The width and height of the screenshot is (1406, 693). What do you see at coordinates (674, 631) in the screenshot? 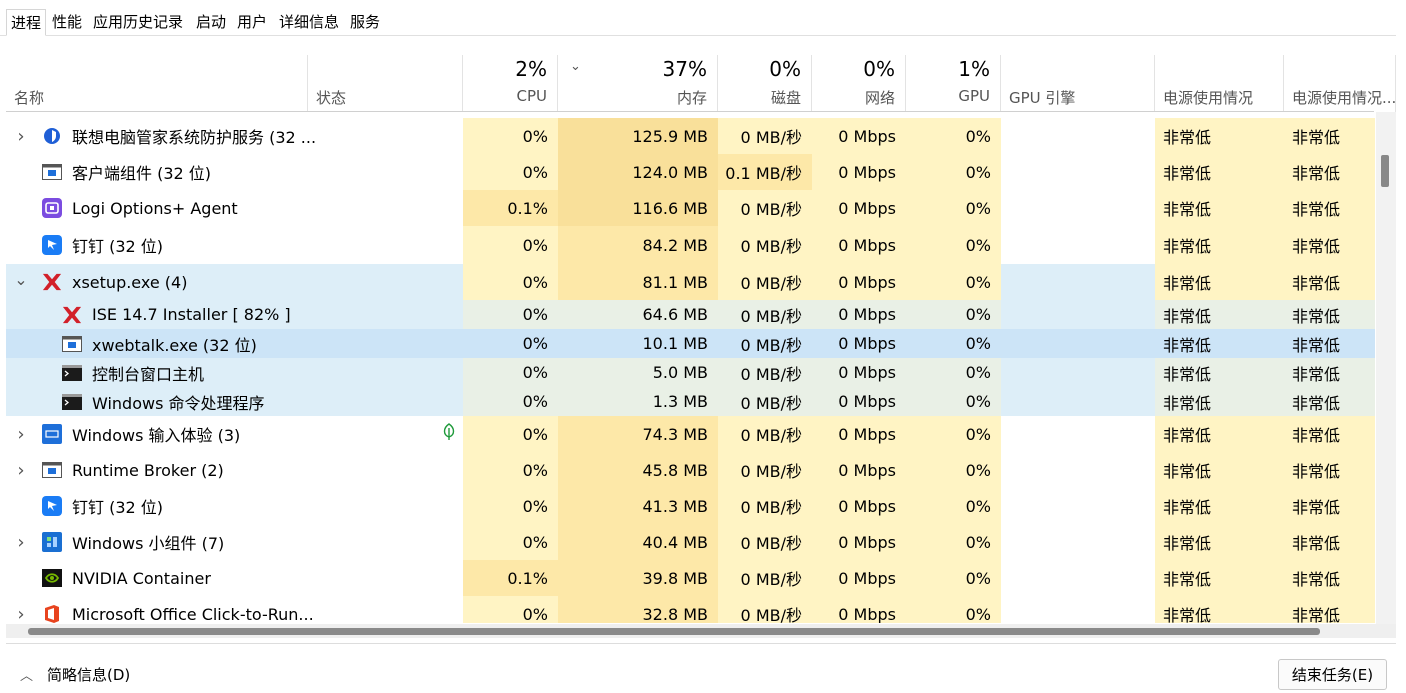
I see `horizontal-scrollbar-thumb` at bounding box center [674, 631].